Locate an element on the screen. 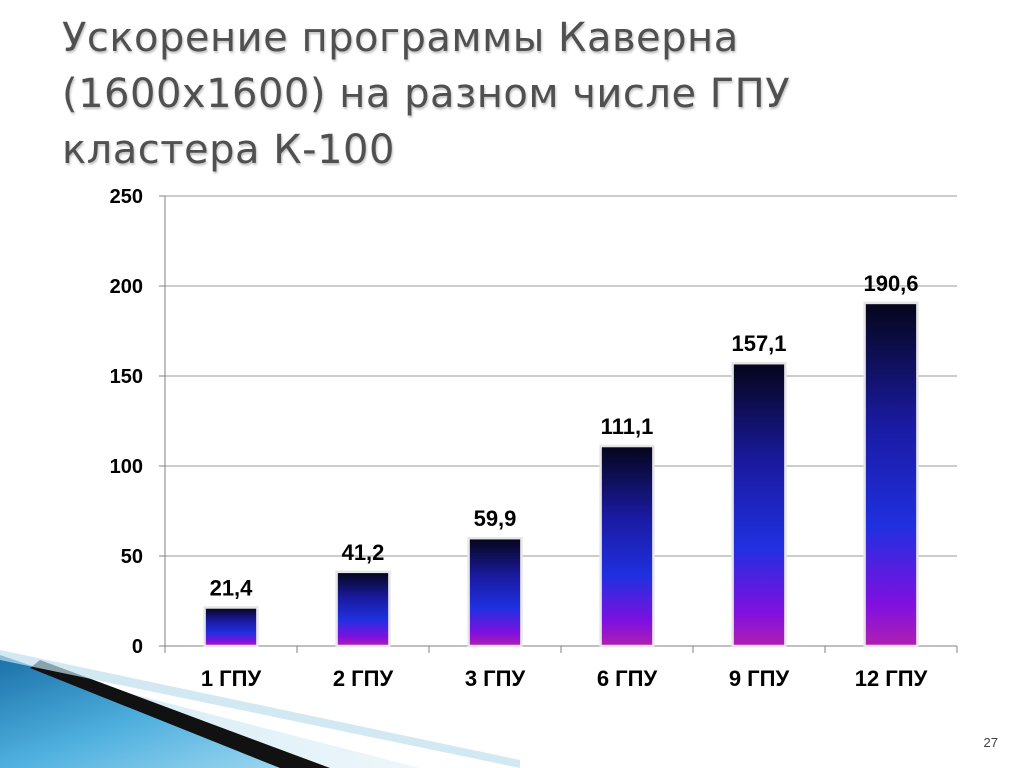 The image size is (1024, 768). x-category-label: 12 ГПУ is located at coordinates (891, 678).